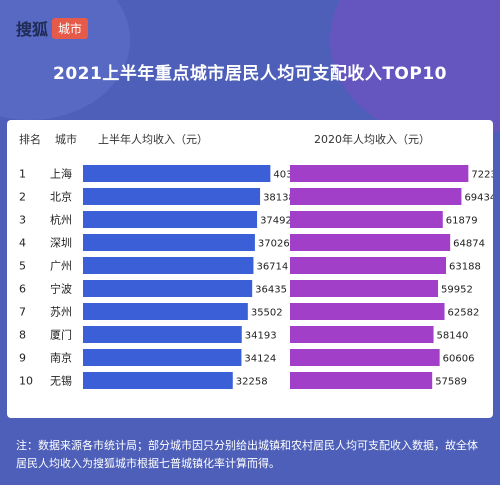  What do you see at coordinates (22, 220) in the screenshot?
I see `rank-label: 3` at bounding box center [22, 220].